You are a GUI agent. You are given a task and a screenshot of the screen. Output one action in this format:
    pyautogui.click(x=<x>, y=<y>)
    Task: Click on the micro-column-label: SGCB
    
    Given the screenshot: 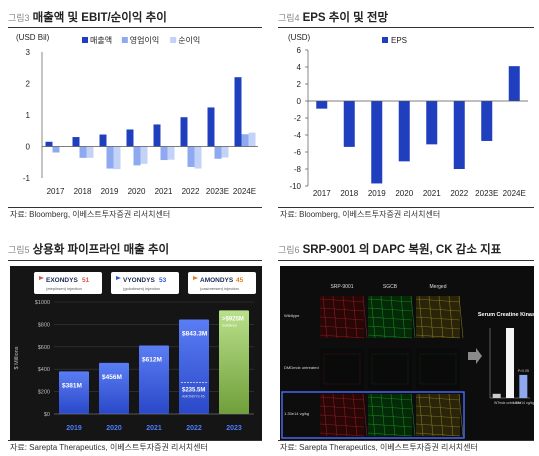 What is the action you would take?
    pyautogui.click(x=390, y=287)
    